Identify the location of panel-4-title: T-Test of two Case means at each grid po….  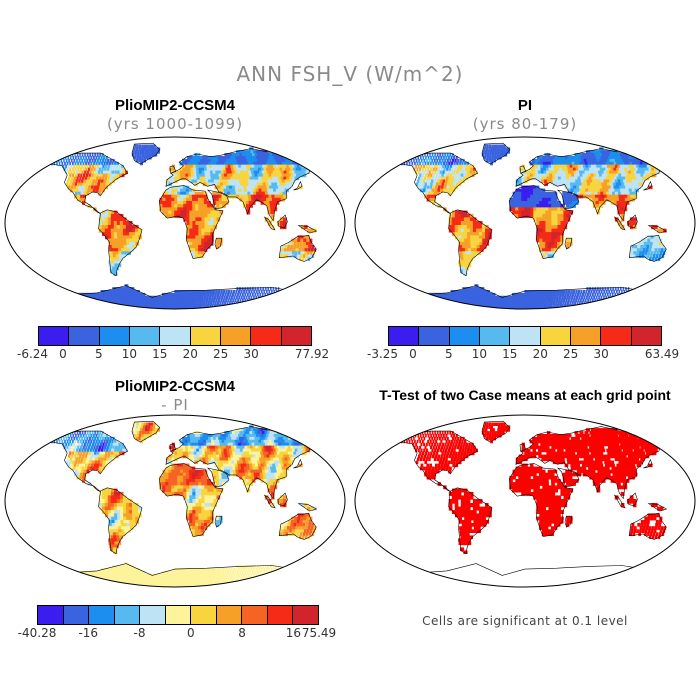
(525, 395).